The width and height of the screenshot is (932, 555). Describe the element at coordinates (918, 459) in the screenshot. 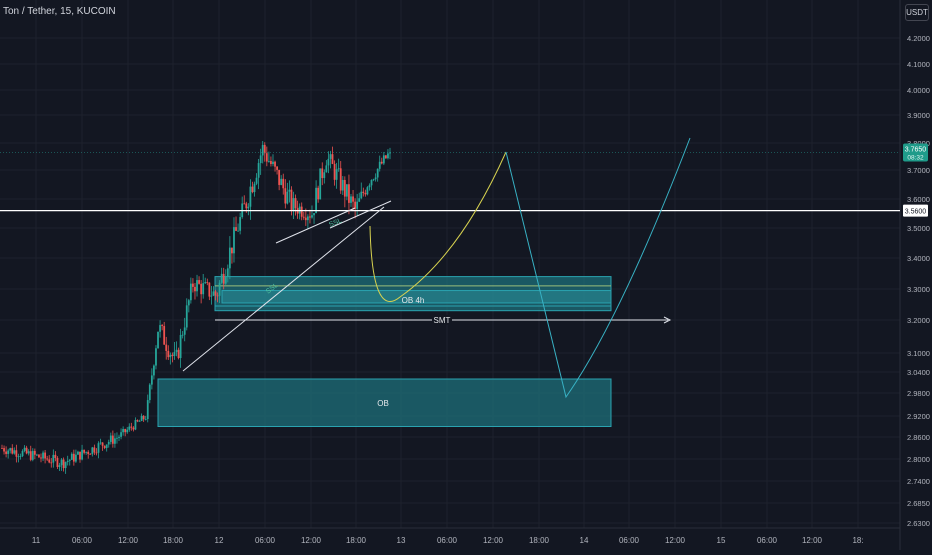

I see `y-tick-label: 2.8000` at that location.